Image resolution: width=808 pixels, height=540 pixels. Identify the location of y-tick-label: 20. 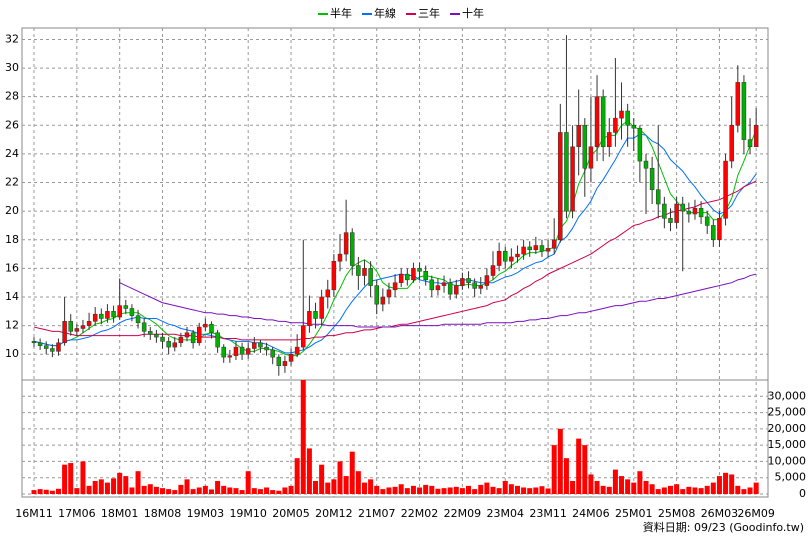
(12, 210).